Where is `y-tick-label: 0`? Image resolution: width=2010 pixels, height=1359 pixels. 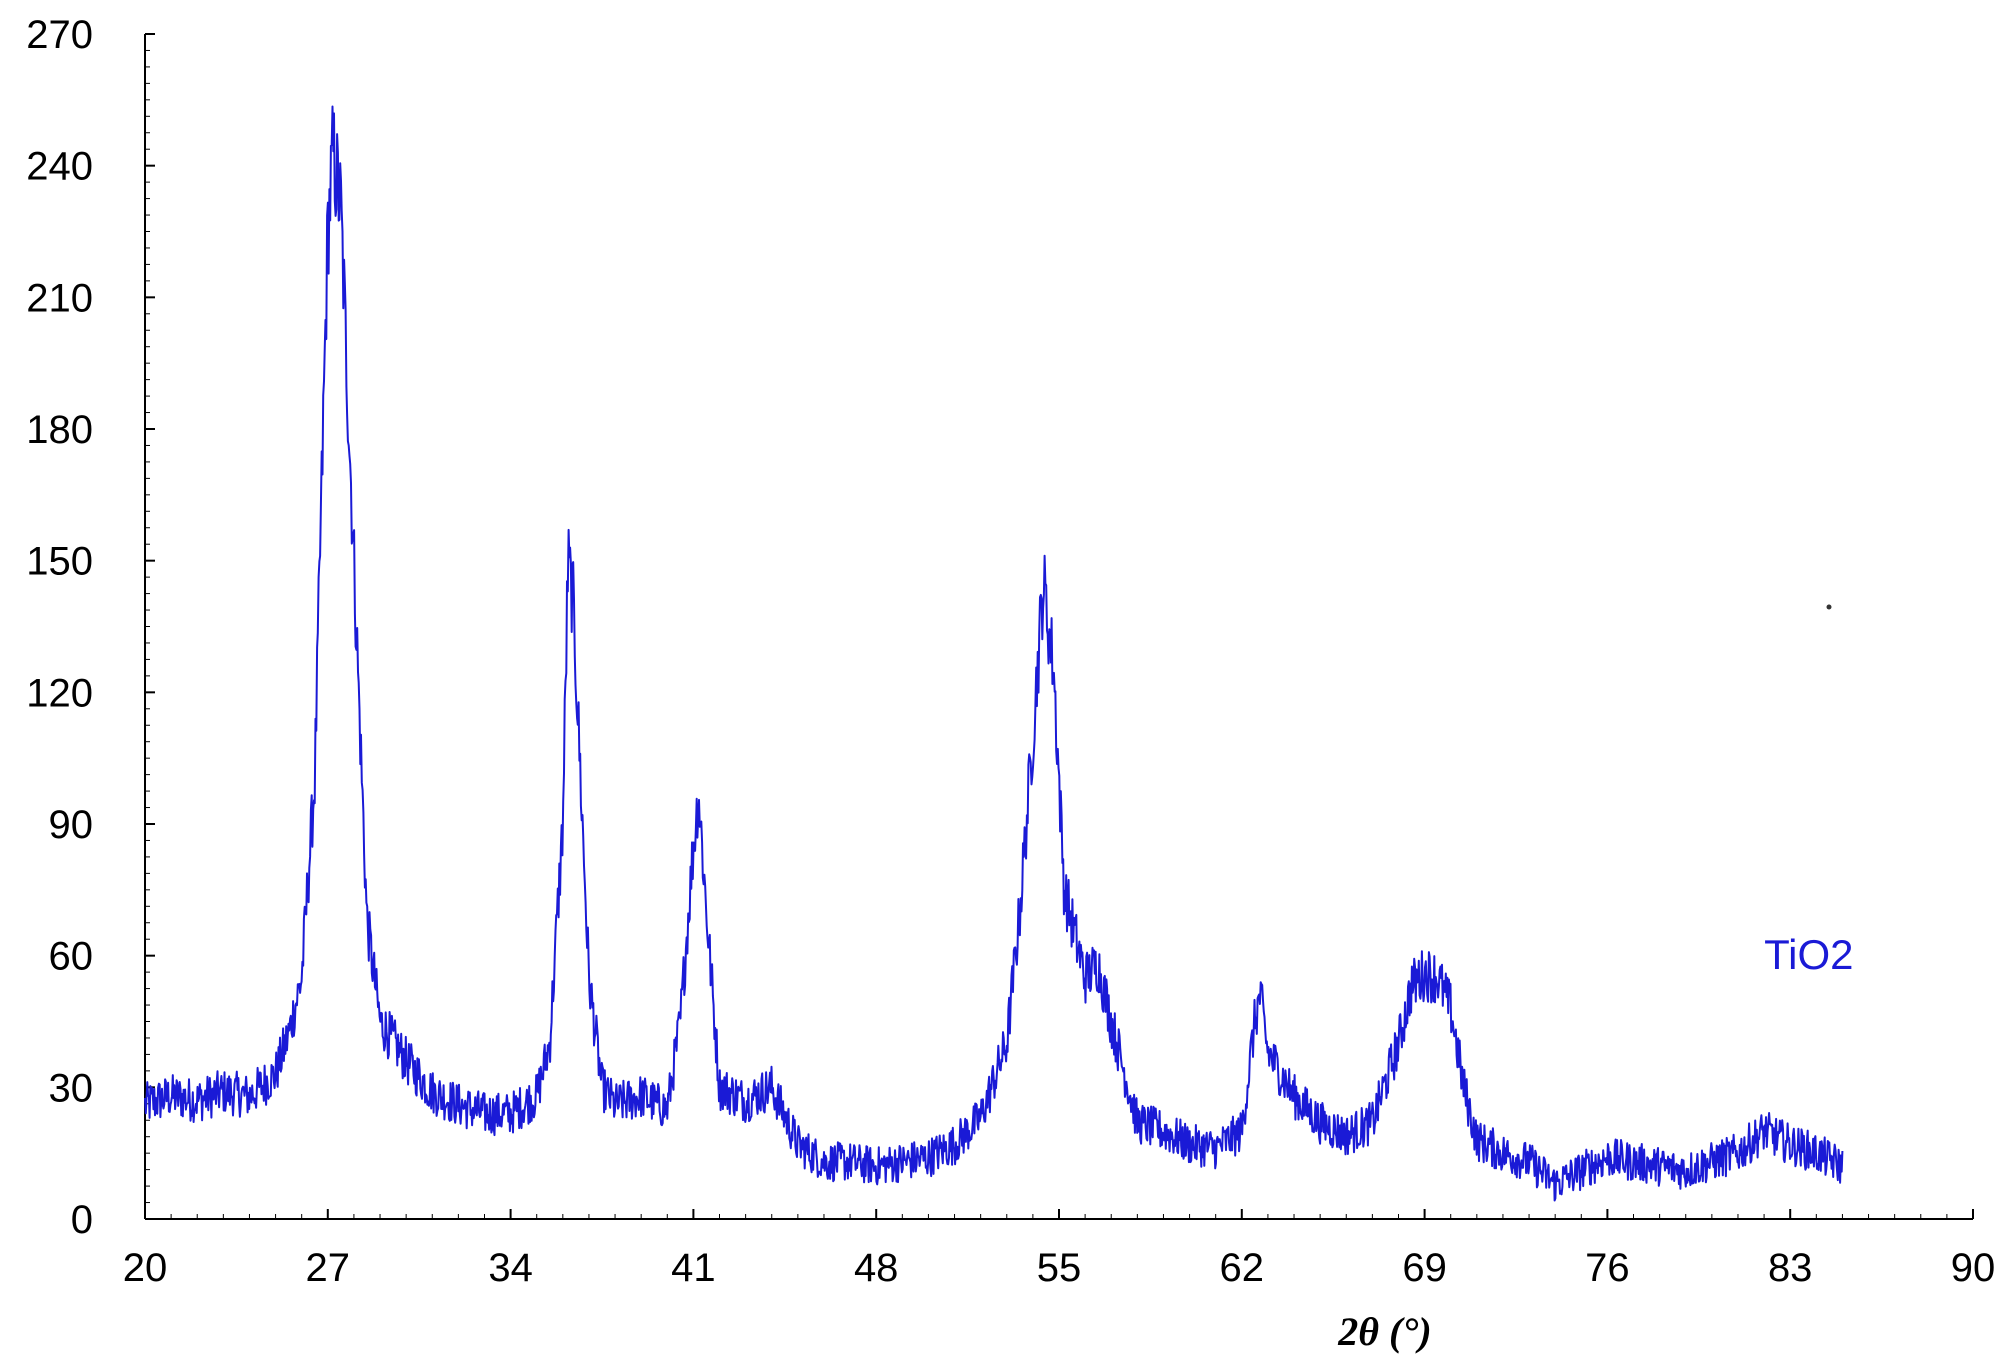 y-tick-label: 0 is located at coordinates (82, 1220).